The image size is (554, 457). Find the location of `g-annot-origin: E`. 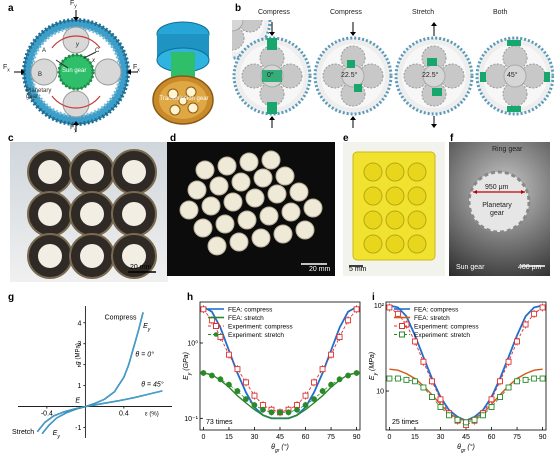

g-annot-origin: E is located at coordinates (77, 400).